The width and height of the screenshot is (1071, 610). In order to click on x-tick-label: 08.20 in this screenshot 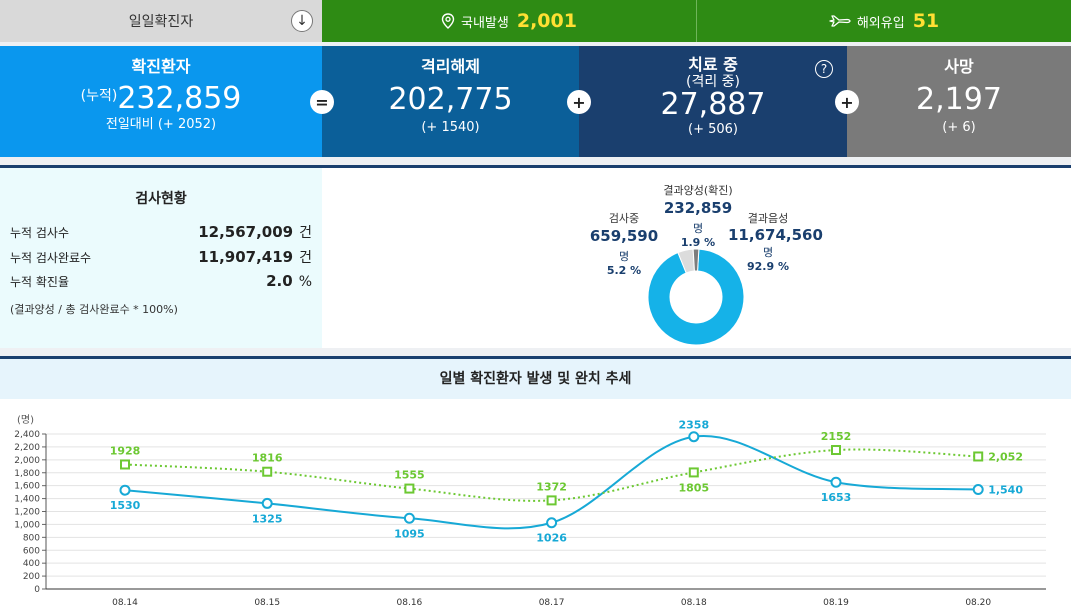, I will do `click(978, 603)`.